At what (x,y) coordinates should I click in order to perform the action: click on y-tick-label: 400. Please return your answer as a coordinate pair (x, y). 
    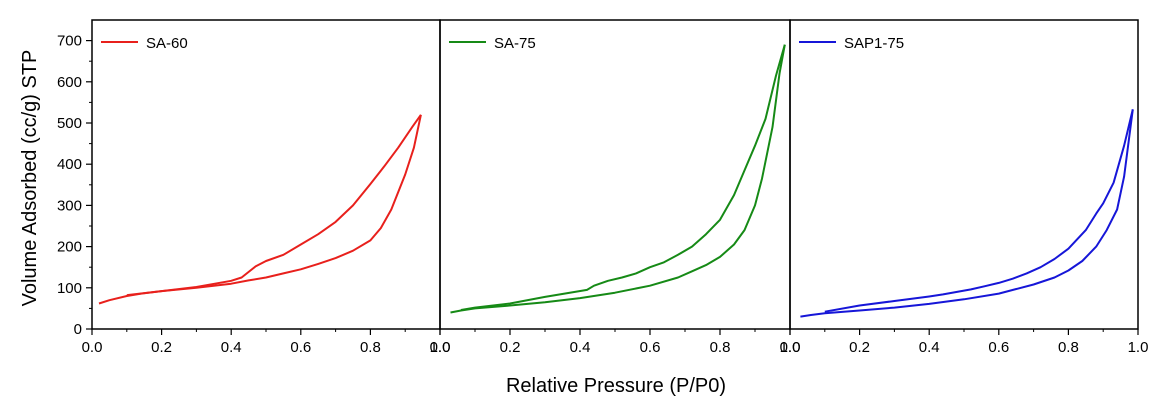
    Looking at the image, I should click on (69, 164).